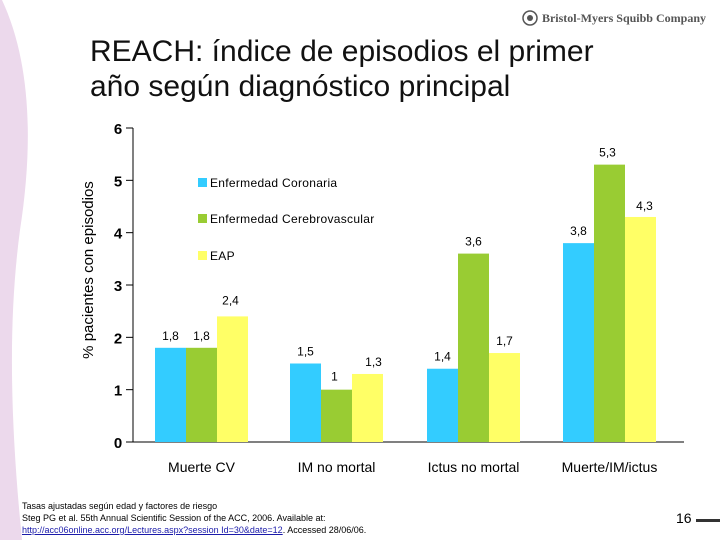 The height and width of the screenshot is (540, 720). What do you see at coordinates (324, 530) in the screenshot?
I see `footnote-accessed: . Accessed 28/06/06.` at bounding box center [324, 530].